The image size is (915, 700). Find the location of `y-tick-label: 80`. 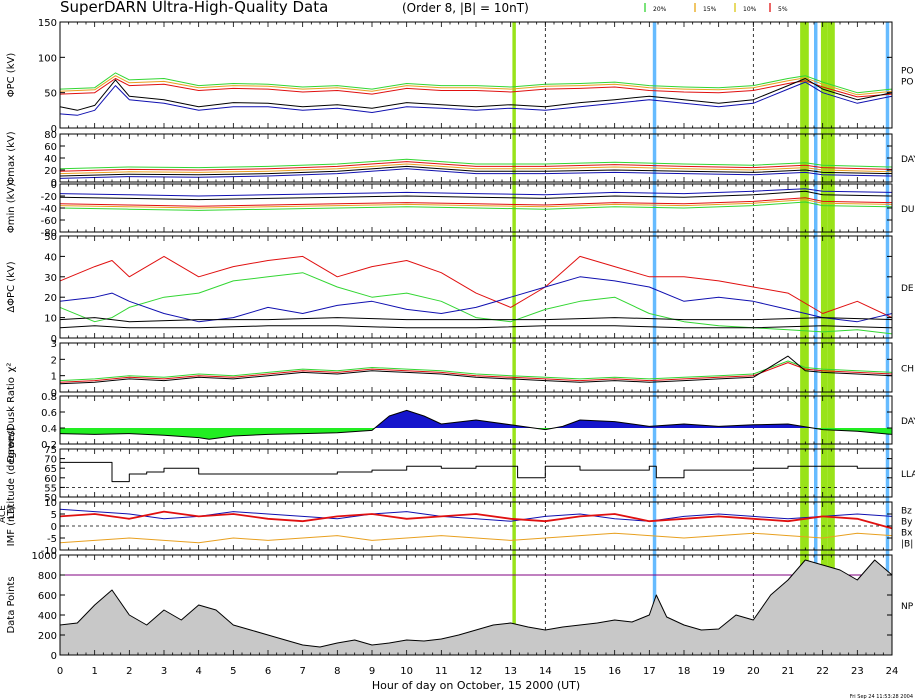

y-tick-label: 80 is located at coordinates (50, 135).